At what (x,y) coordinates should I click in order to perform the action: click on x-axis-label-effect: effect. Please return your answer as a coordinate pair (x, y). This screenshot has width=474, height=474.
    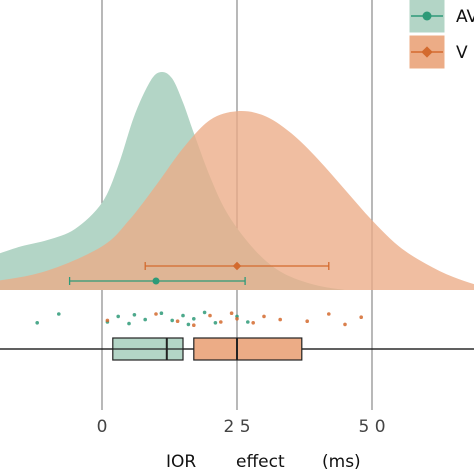
    Looking at the image, I should click on (260, 462).